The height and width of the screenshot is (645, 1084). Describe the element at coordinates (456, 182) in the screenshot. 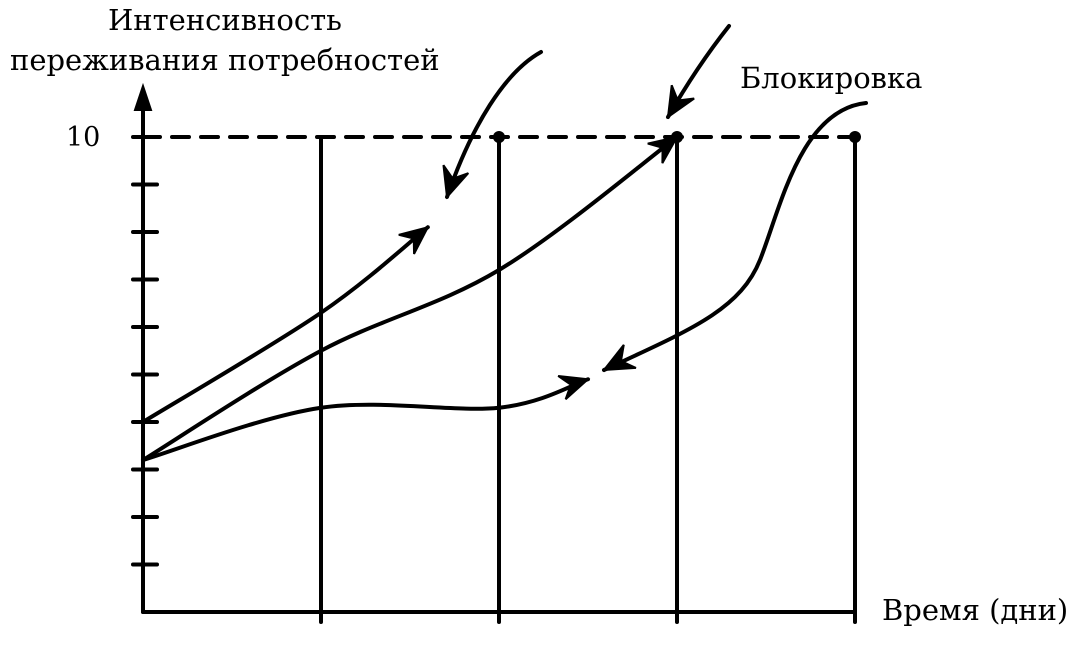

I see `pointer-arrow-1-head` at that location.